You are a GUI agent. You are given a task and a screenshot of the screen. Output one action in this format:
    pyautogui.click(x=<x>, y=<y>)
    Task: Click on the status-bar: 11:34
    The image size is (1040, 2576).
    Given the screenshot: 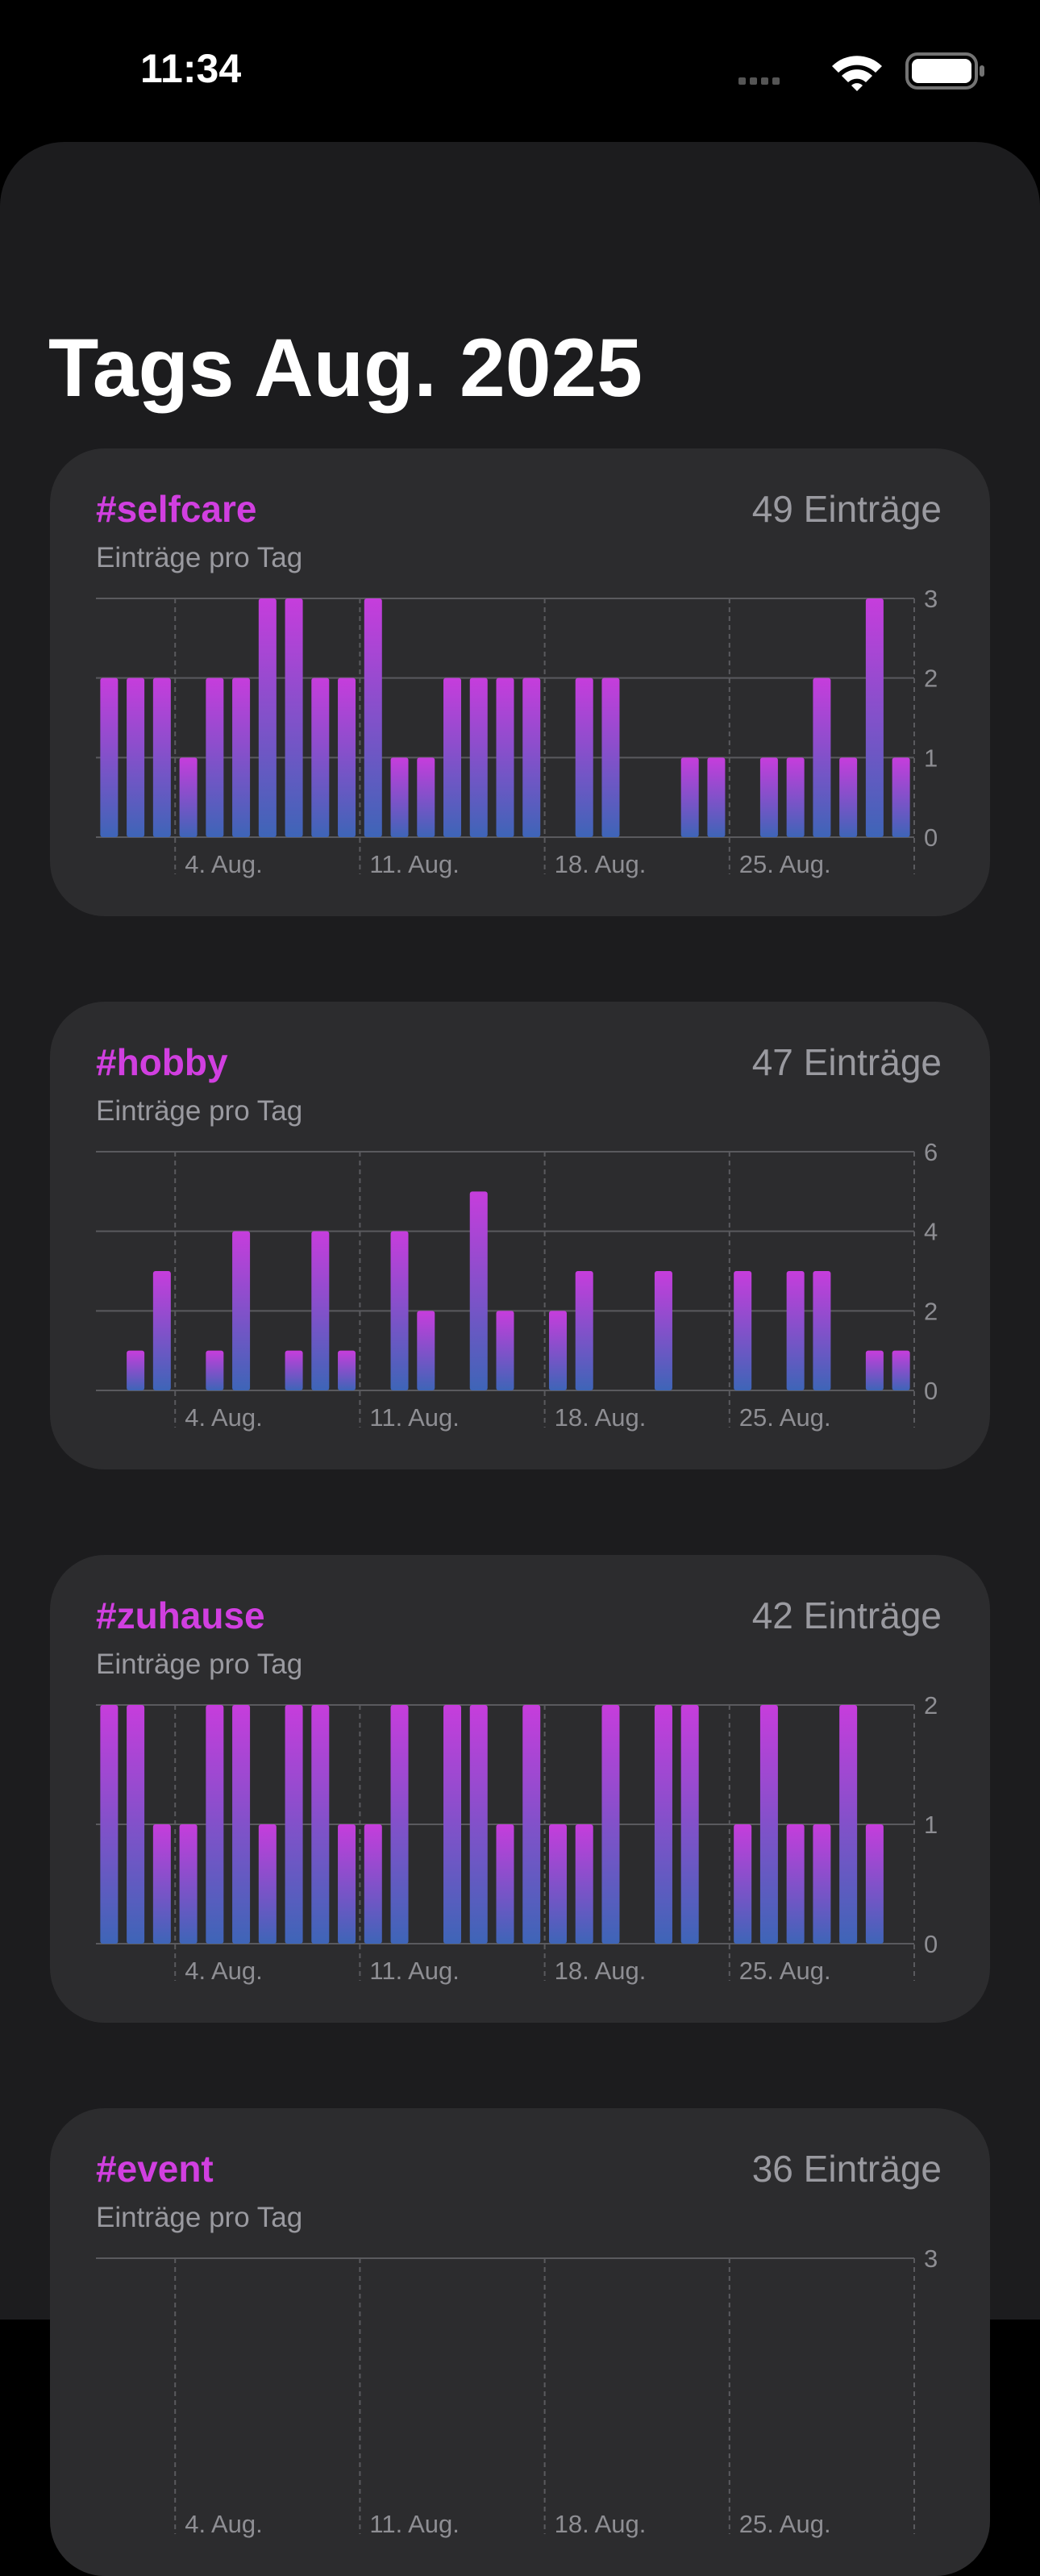 What is the action you would take?
    pyautogui.click(x=520, y=70)
    